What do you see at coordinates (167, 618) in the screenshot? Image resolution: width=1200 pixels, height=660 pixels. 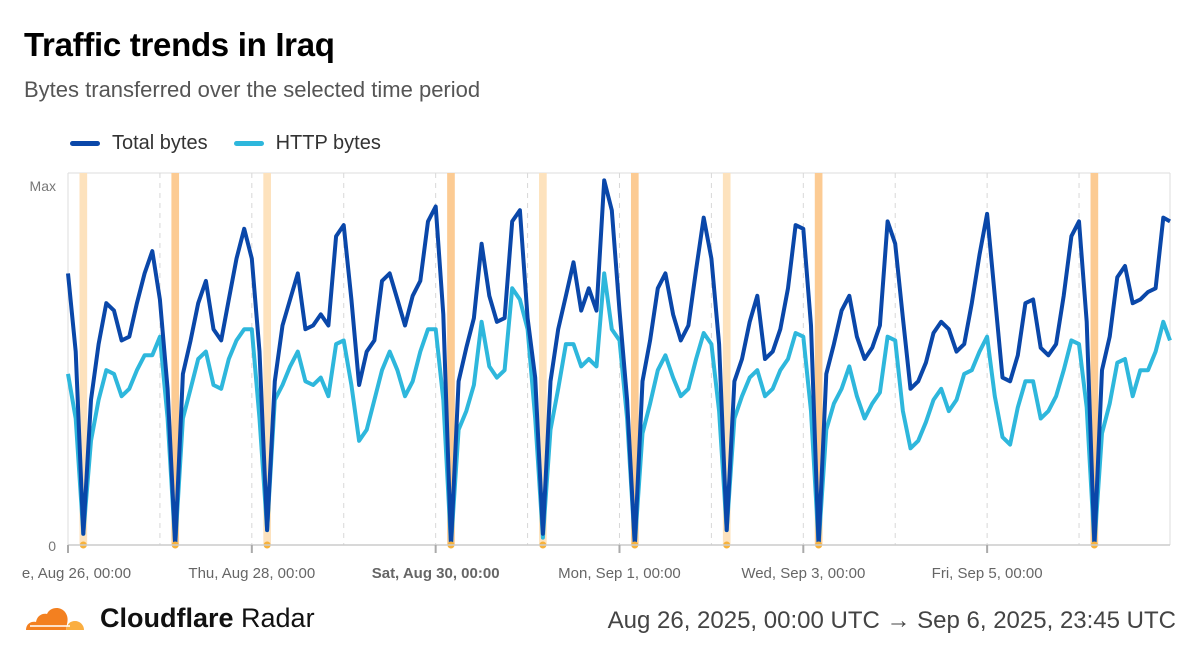 I see `brand-bold: Cloudflare` at bounding box center [167, 618].